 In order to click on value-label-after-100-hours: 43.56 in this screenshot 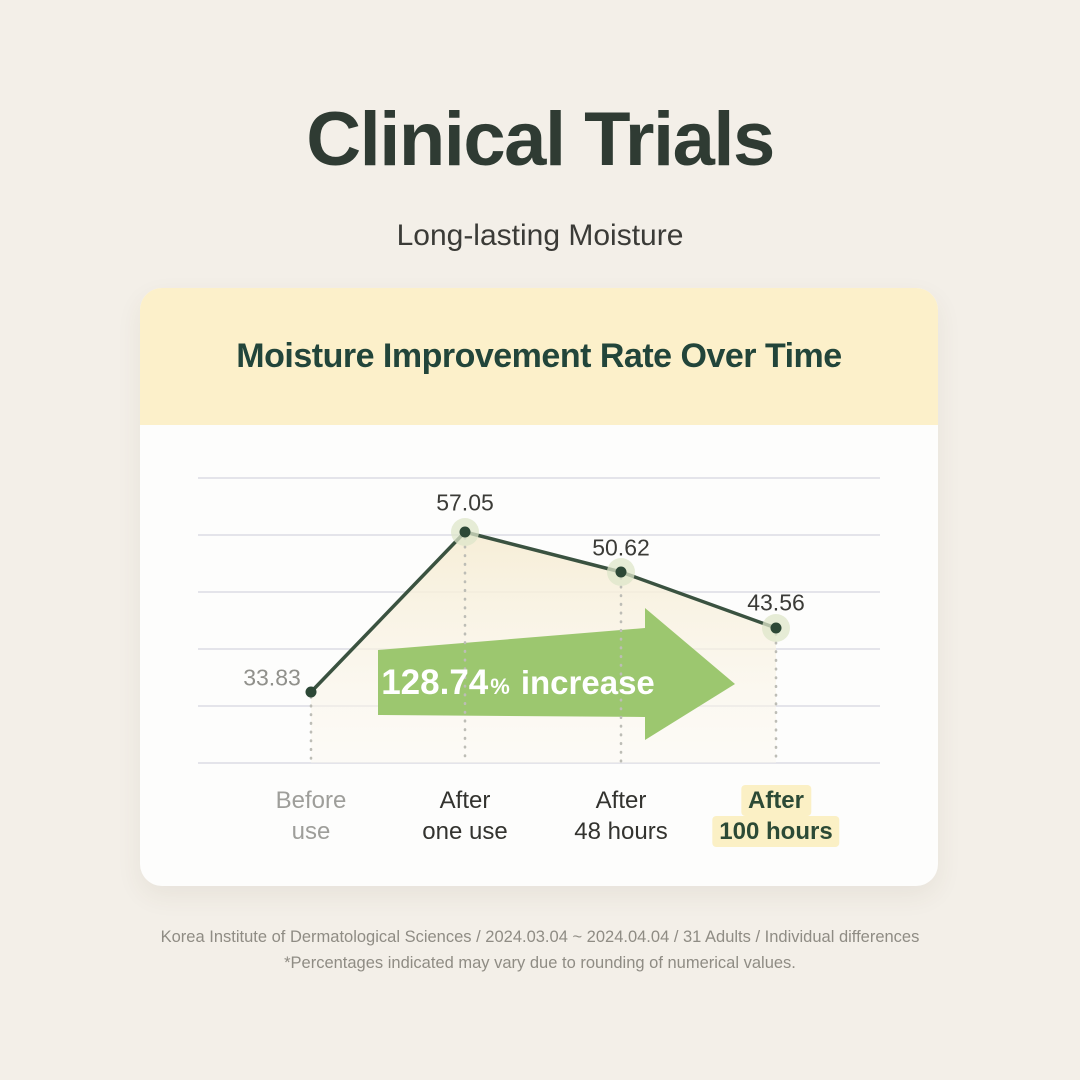, I will do `click(776, 602)`.